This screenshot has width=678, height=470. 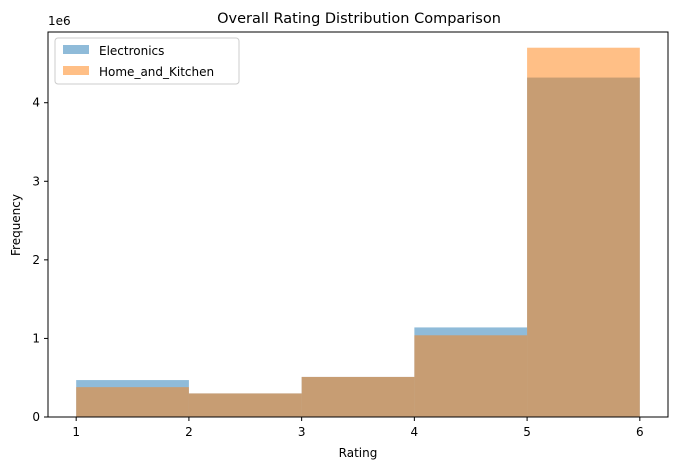 What do you see at coordinates (36, 181) in the screenshot?
I see `y-tick-label: 3` at bounding box center [36, 181].